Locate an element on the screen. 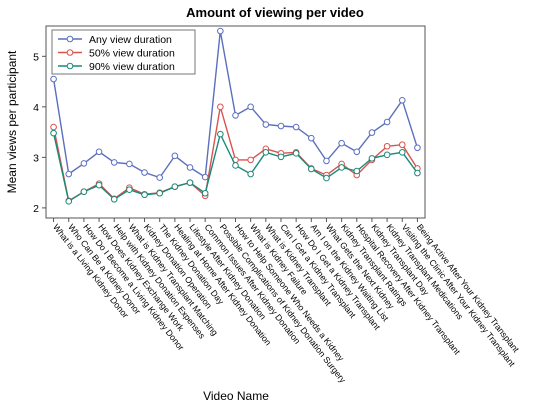 The width and height of the screenshot is (550, 407). y-tick-label: 3 is located at coordinates (36, 158).